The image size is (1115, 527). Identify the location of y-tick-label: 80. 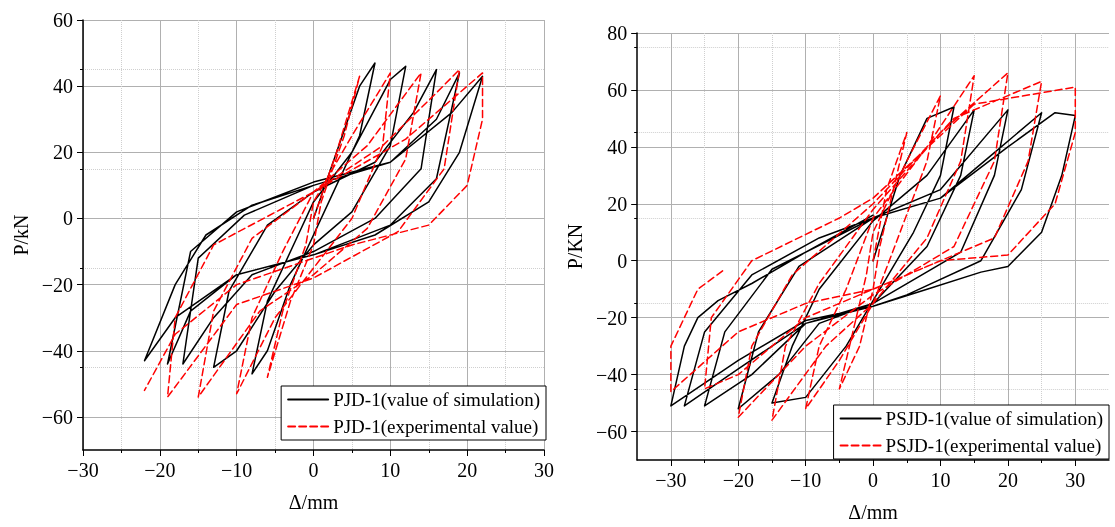
(617, 33).